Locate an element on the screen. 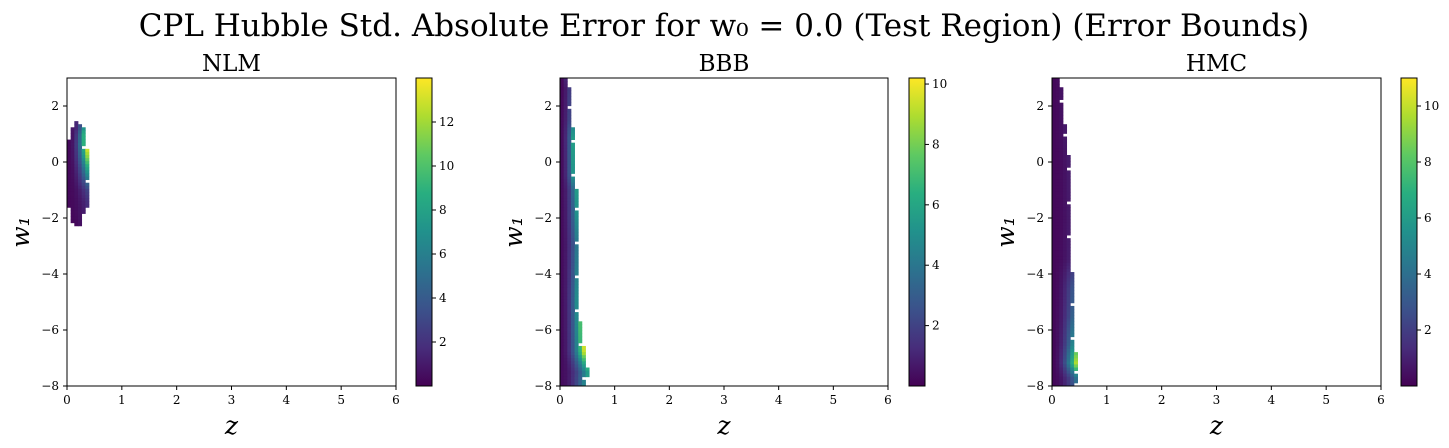  y-axis-label: w₁ is located at coordinates (513, 231).